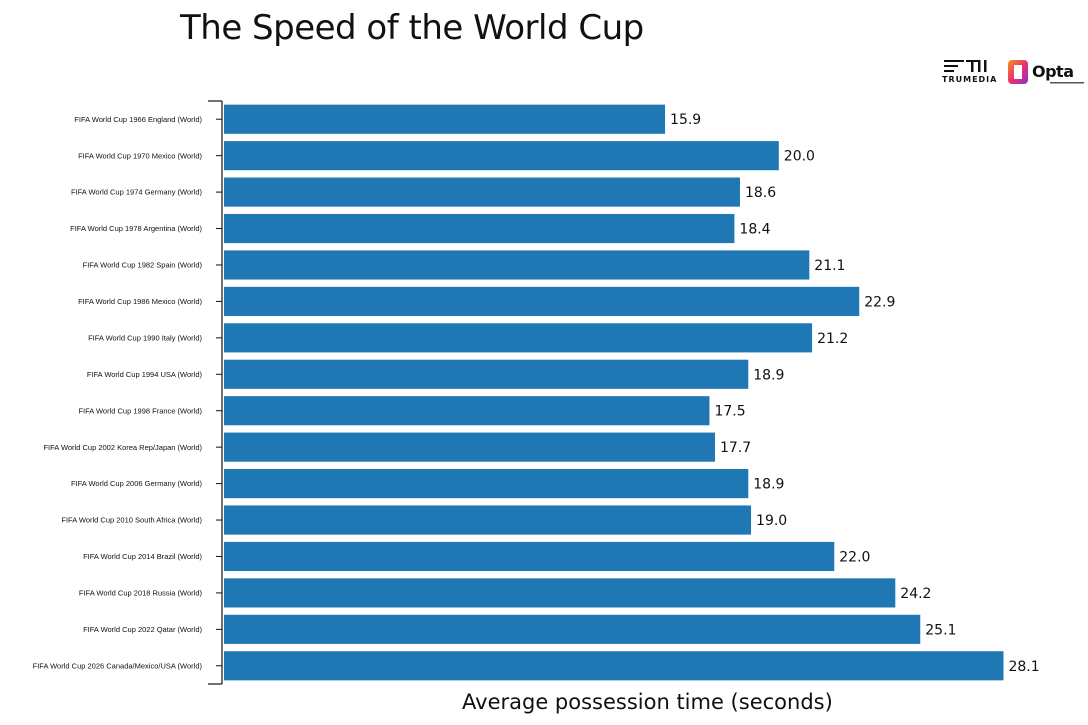 The height and width of the screenshot is (725, 1088). What do you see at coordinates (754, 230) in the screenshot?
I see `value-label: 18.4` at bounding box center [754, 230].